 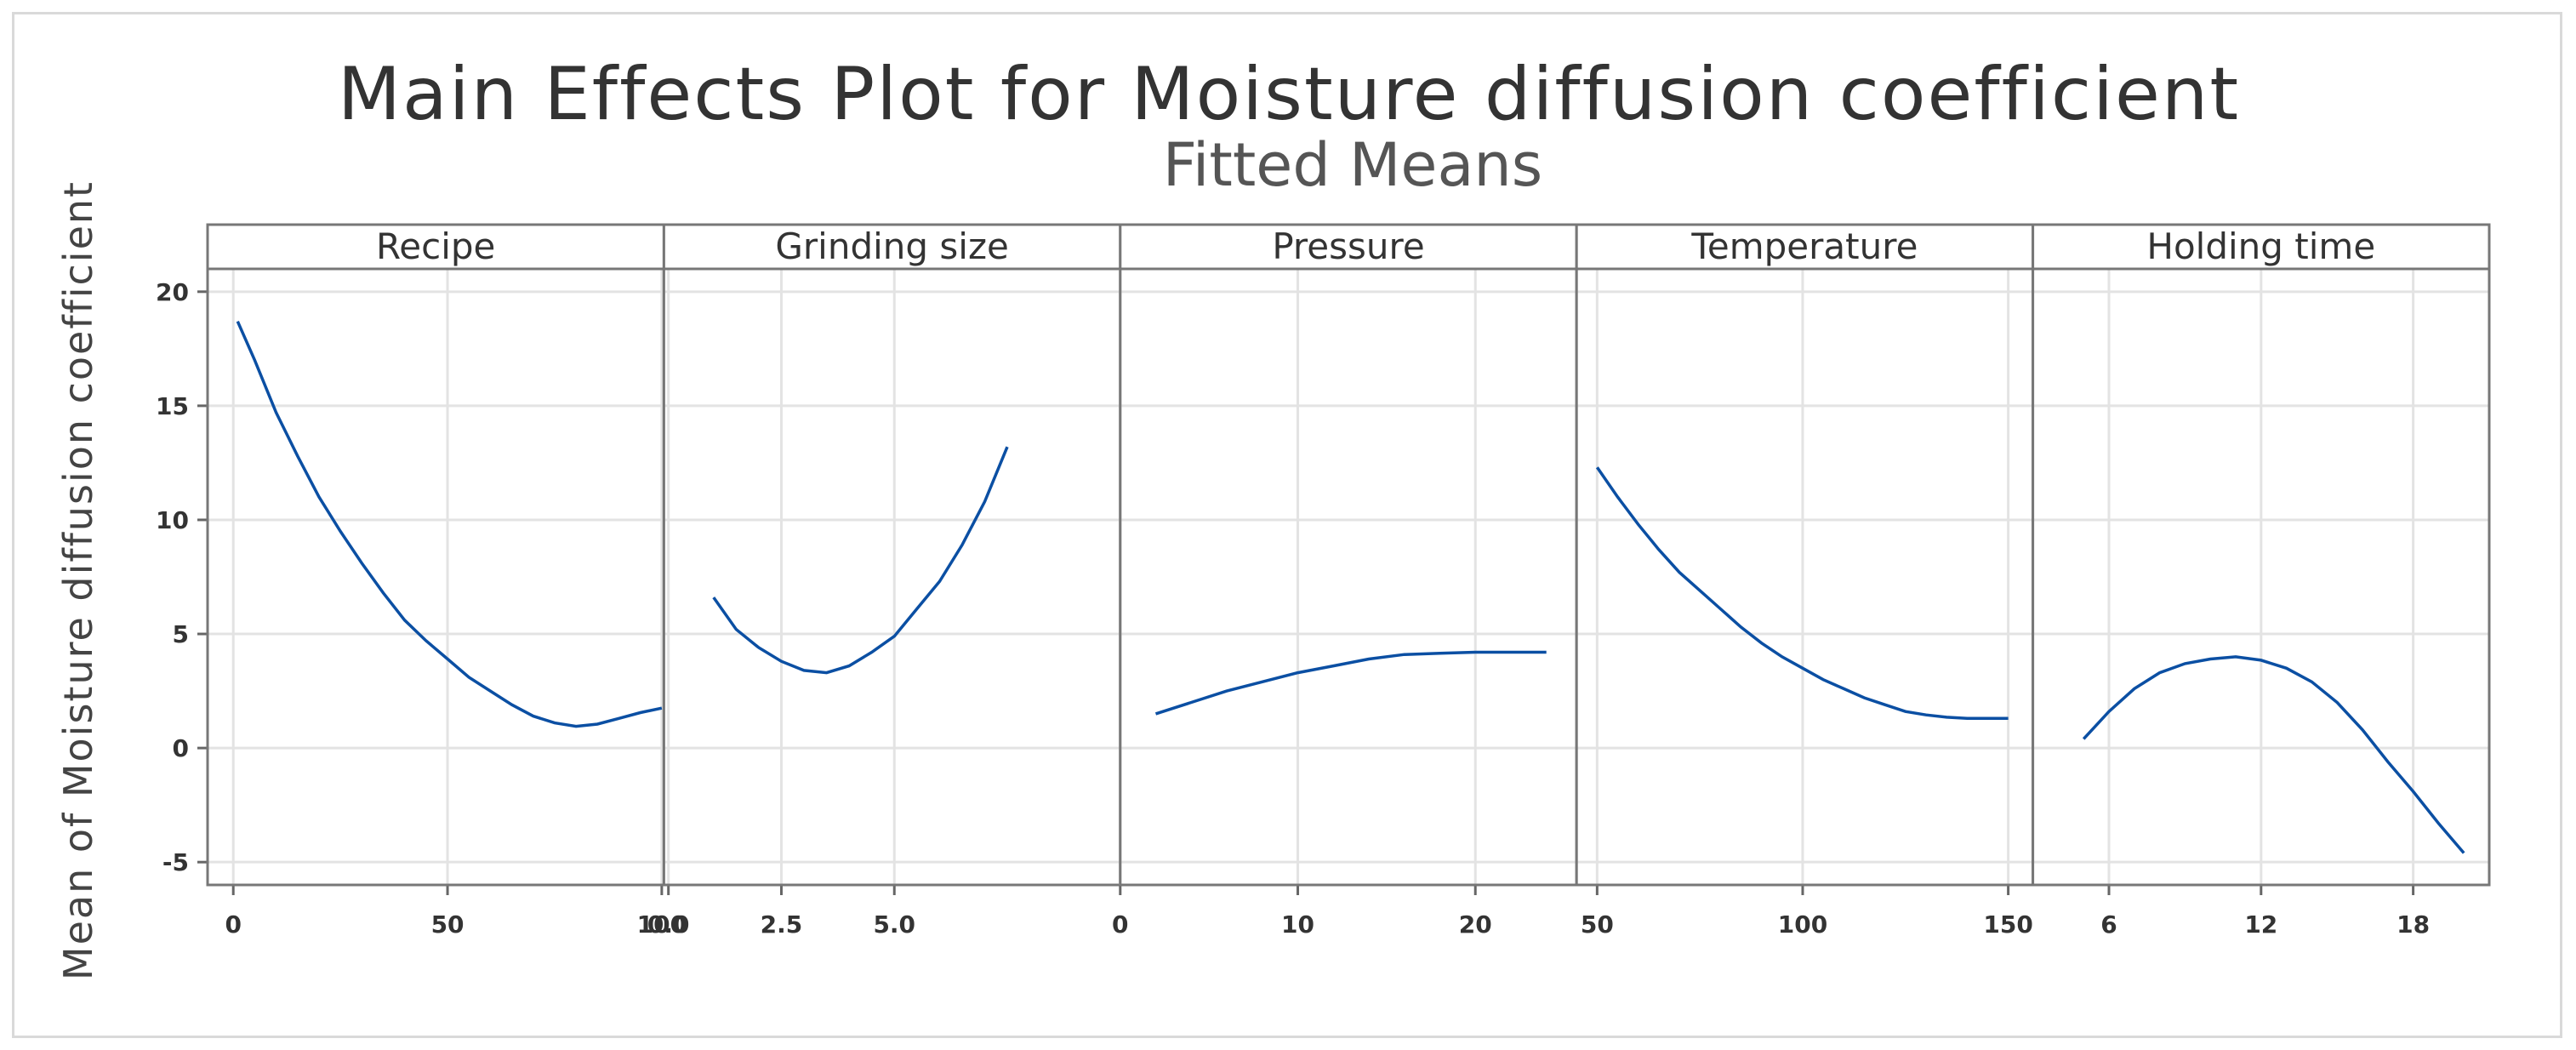 I want to click on panel-strip-label: Grinding size, so click(x=892, y=246).